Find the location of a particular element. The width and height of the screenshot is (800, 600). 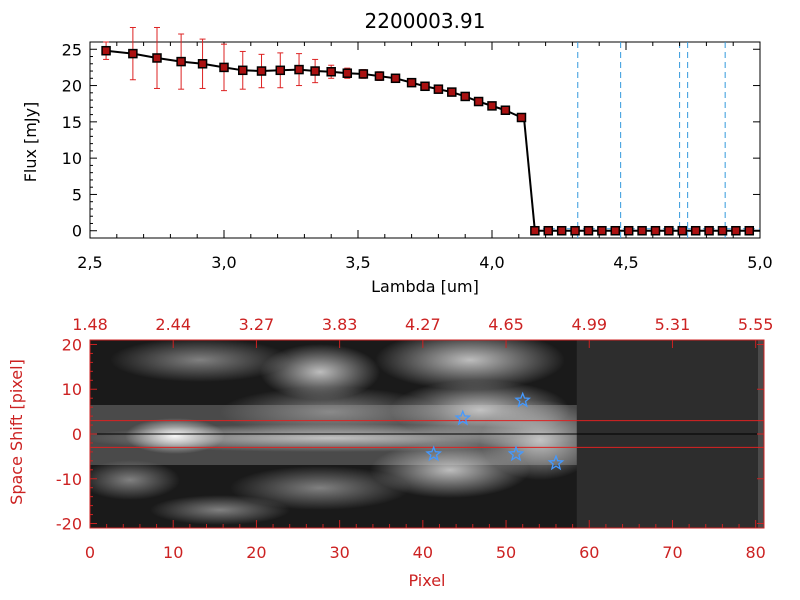

top-tick-label: 2.44 is located at coordinates (173, 324).